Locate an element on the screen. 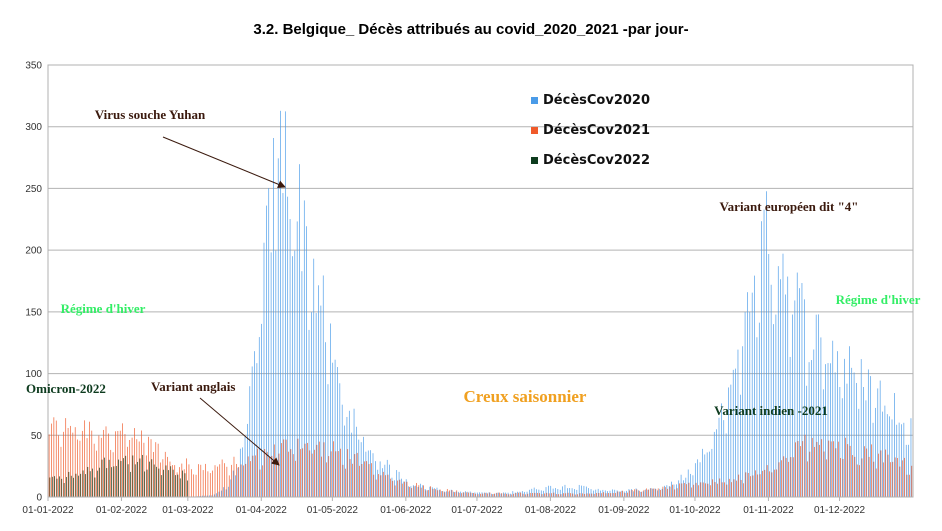  x-tick-label: 01-06-2022 is located at coordinates (406, 510).